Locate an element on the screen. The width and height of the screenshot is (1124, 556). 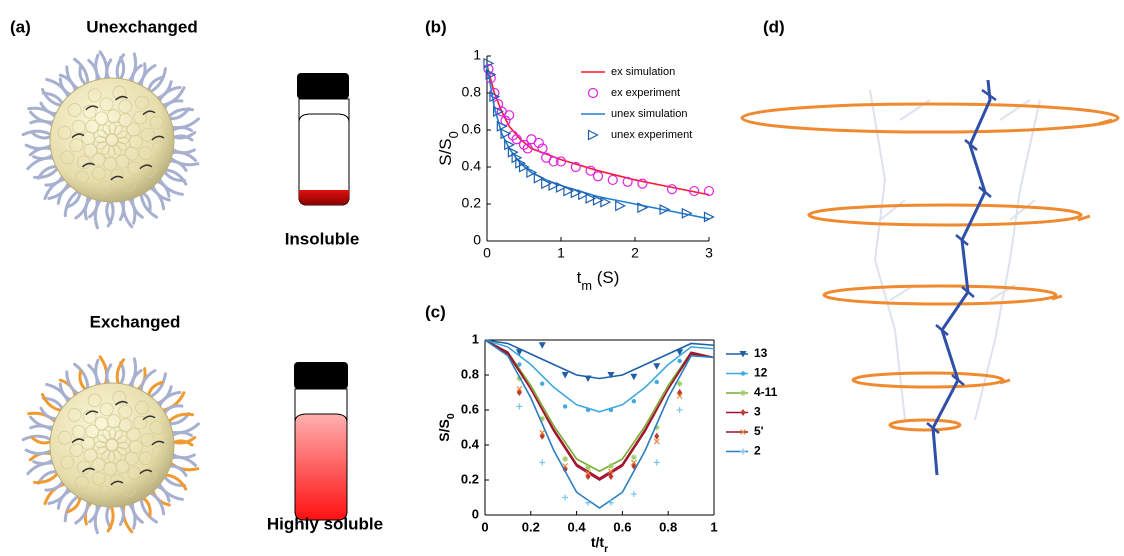
x-tick-label: 0.4 is located at coordinates (577, 526).